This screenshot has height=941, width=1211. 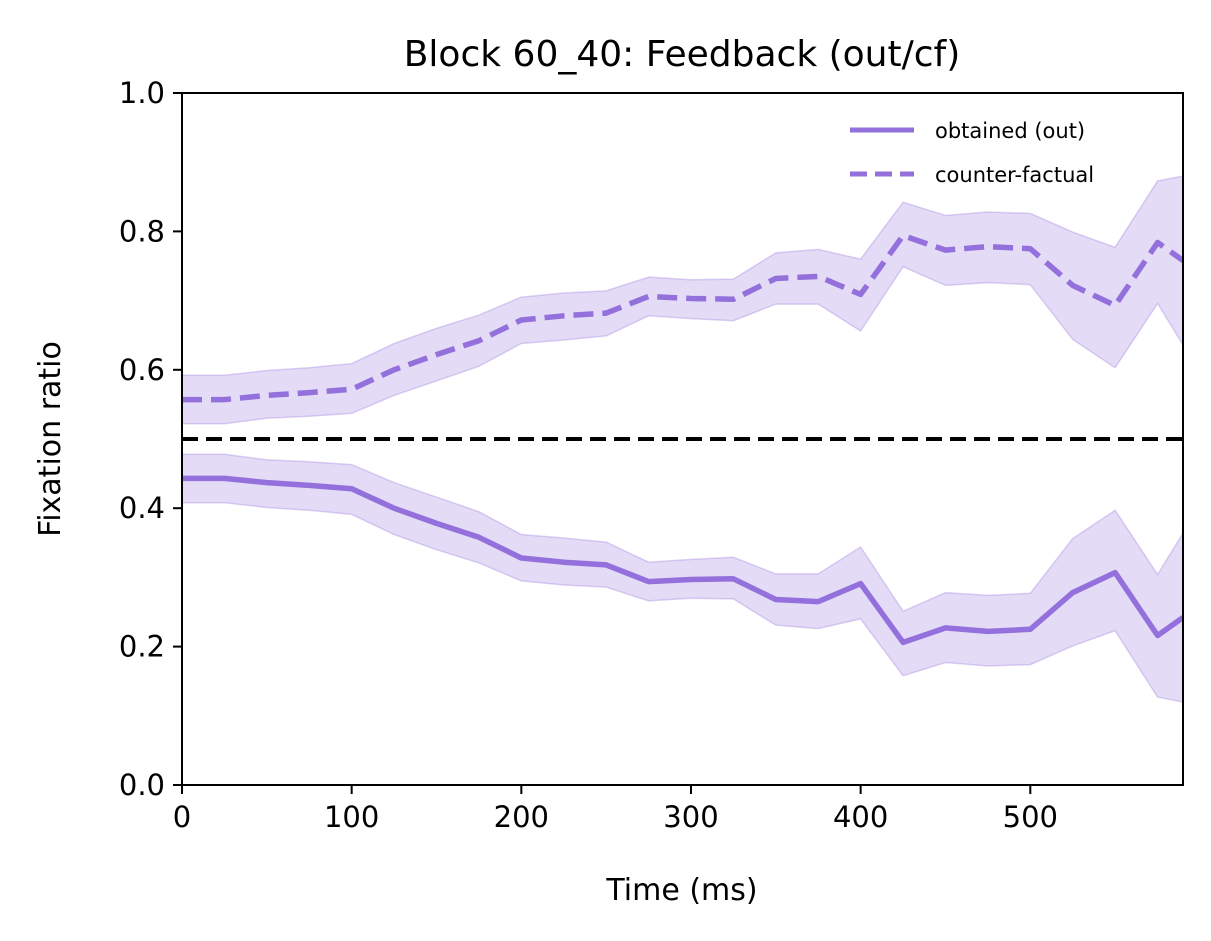 What do you see at coordinates (972, 153) in the screenshot?
I see `legend: obtained (out) counter-factual` at bounding box center [972, 153].